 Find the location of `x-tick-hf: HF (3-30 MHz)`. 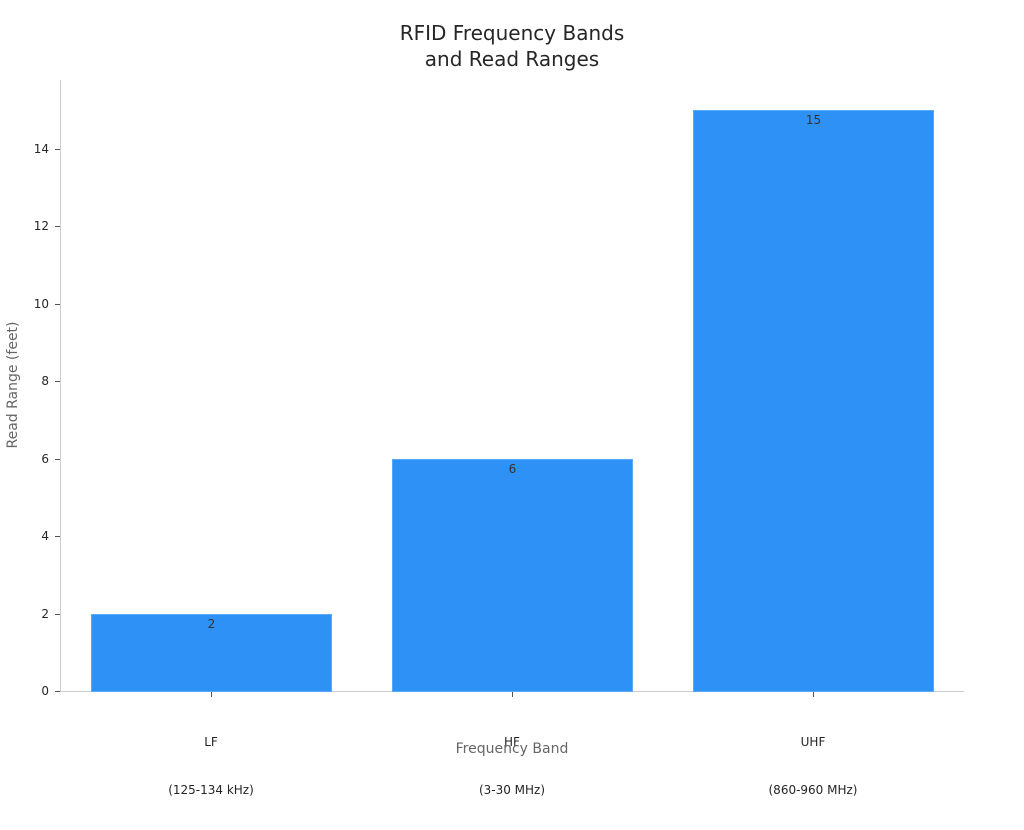

x-tick-hf: HF (3-30 MHz) is located at coordinates (512, 761).